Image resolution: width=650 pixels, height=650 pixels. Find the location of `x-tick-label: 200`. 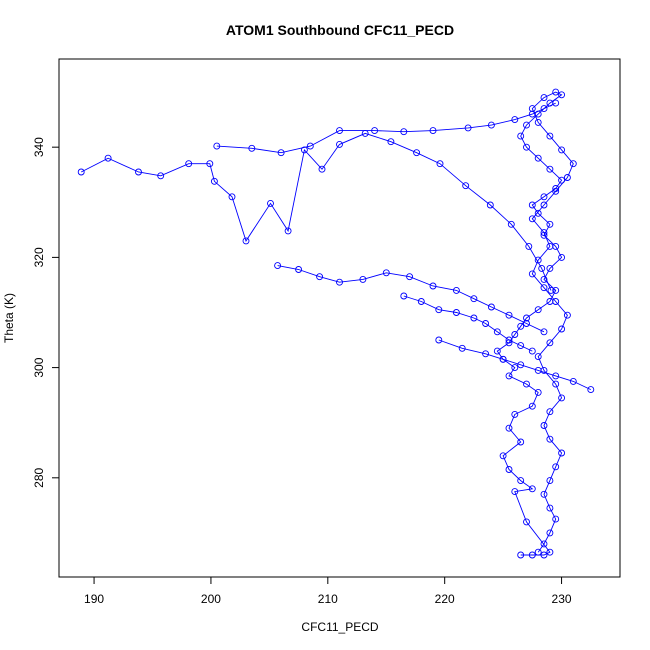

x-tick-label: 200 is located at coordinates (211, 599).